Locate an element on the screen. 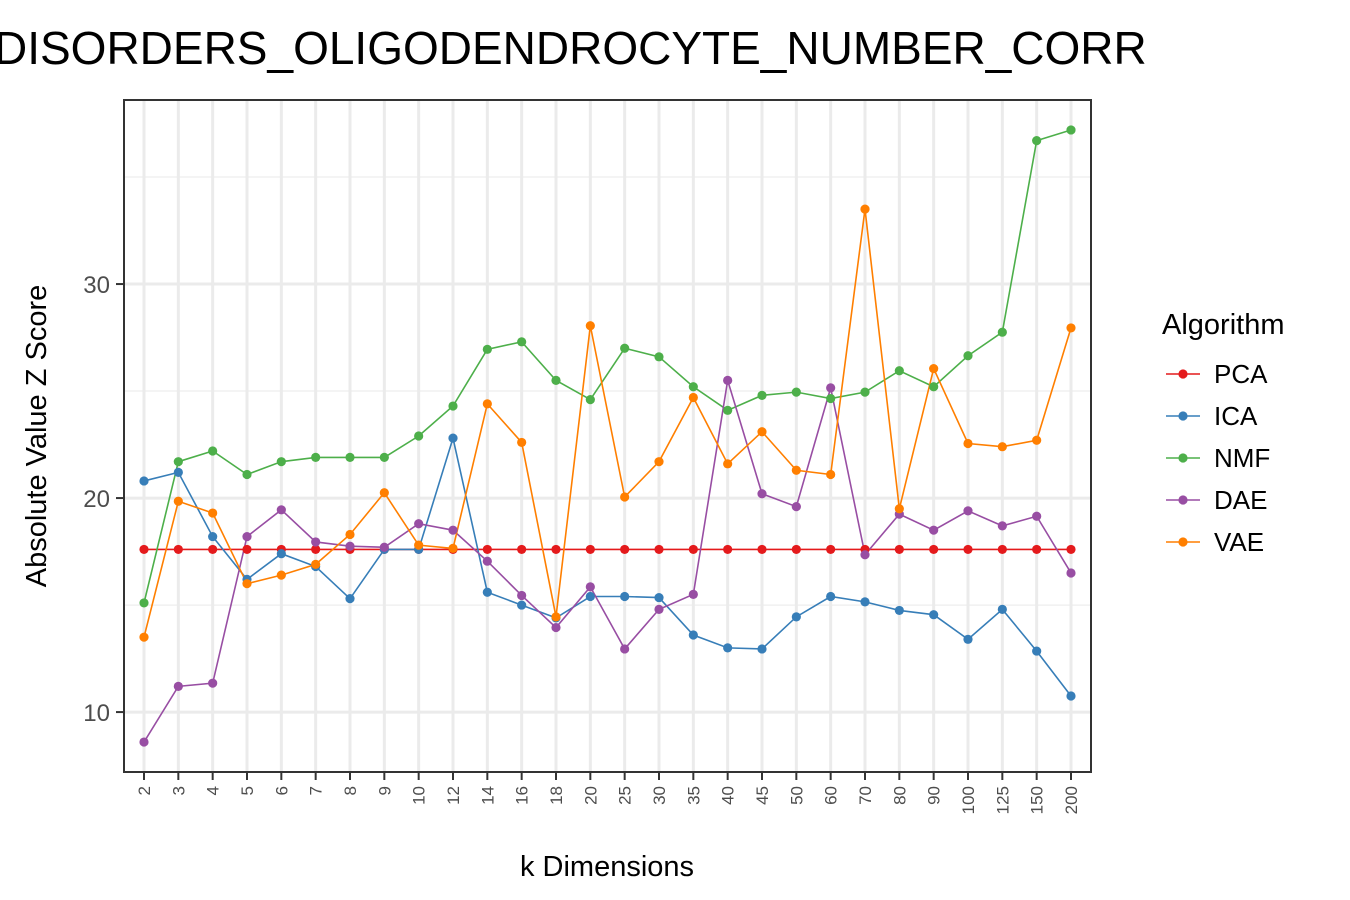 This screenshot has width=1350, height=900. x-tick-label: 200 is located at coordinates (1071, 800).